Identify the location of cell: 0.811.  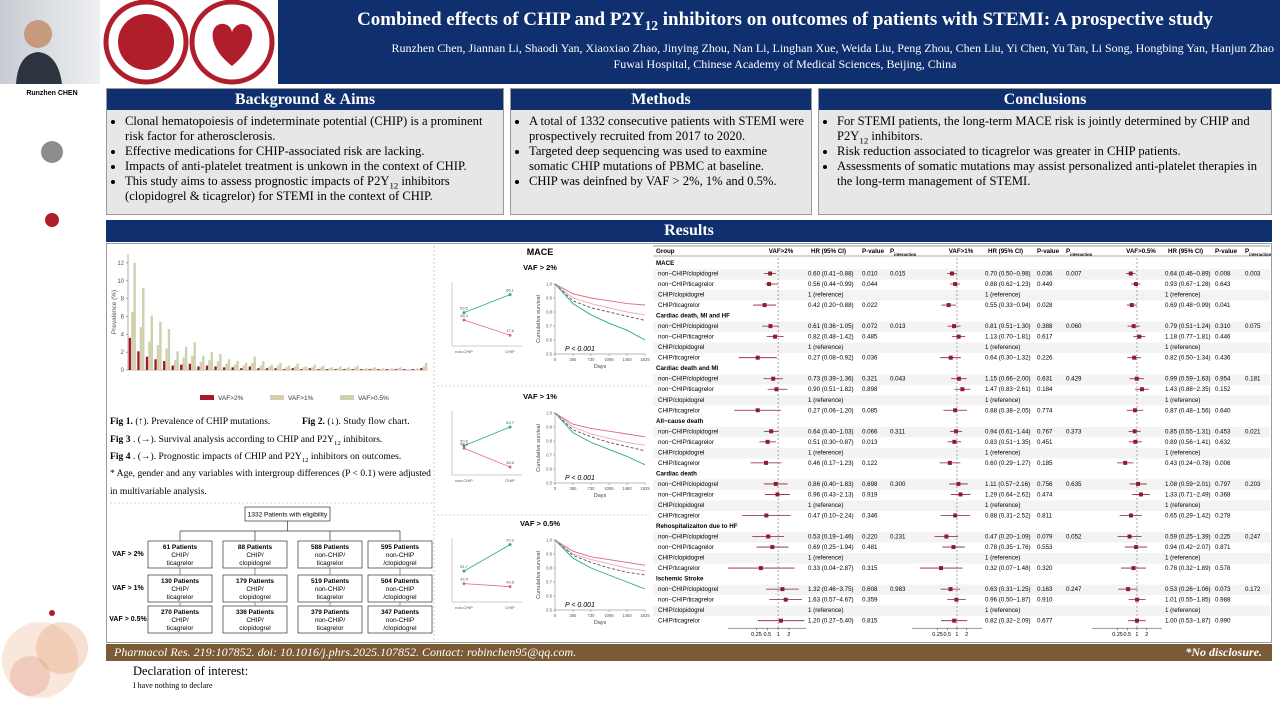
(1045, 515).